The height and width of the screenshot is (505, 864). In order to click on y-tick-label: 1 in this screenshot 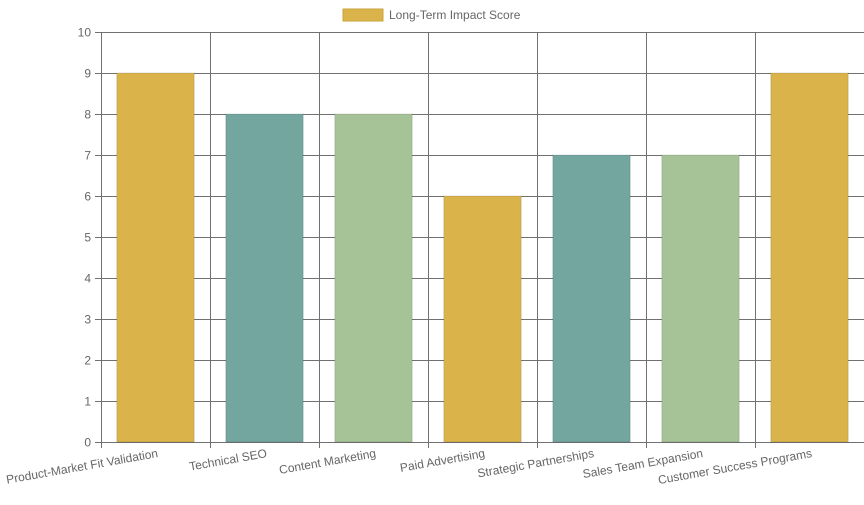, I will do `click(87, 402)`.